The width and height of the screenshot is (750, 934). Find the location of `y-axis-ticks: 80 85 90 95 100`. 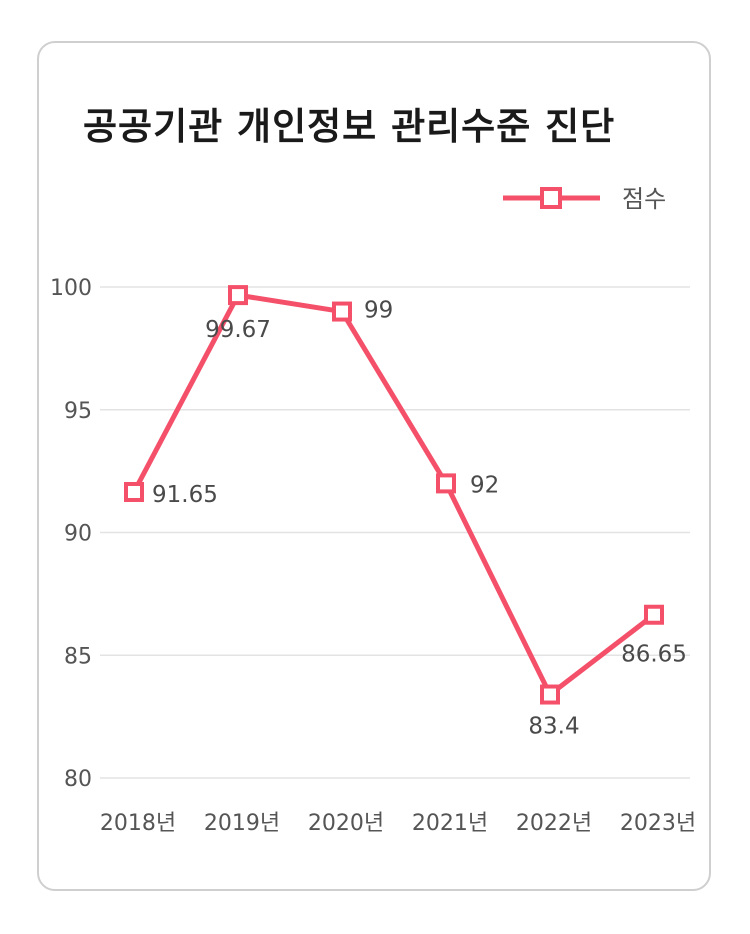

y-axis-ticks: 80 85 90 95 100 is located at coordinates (71, 534).